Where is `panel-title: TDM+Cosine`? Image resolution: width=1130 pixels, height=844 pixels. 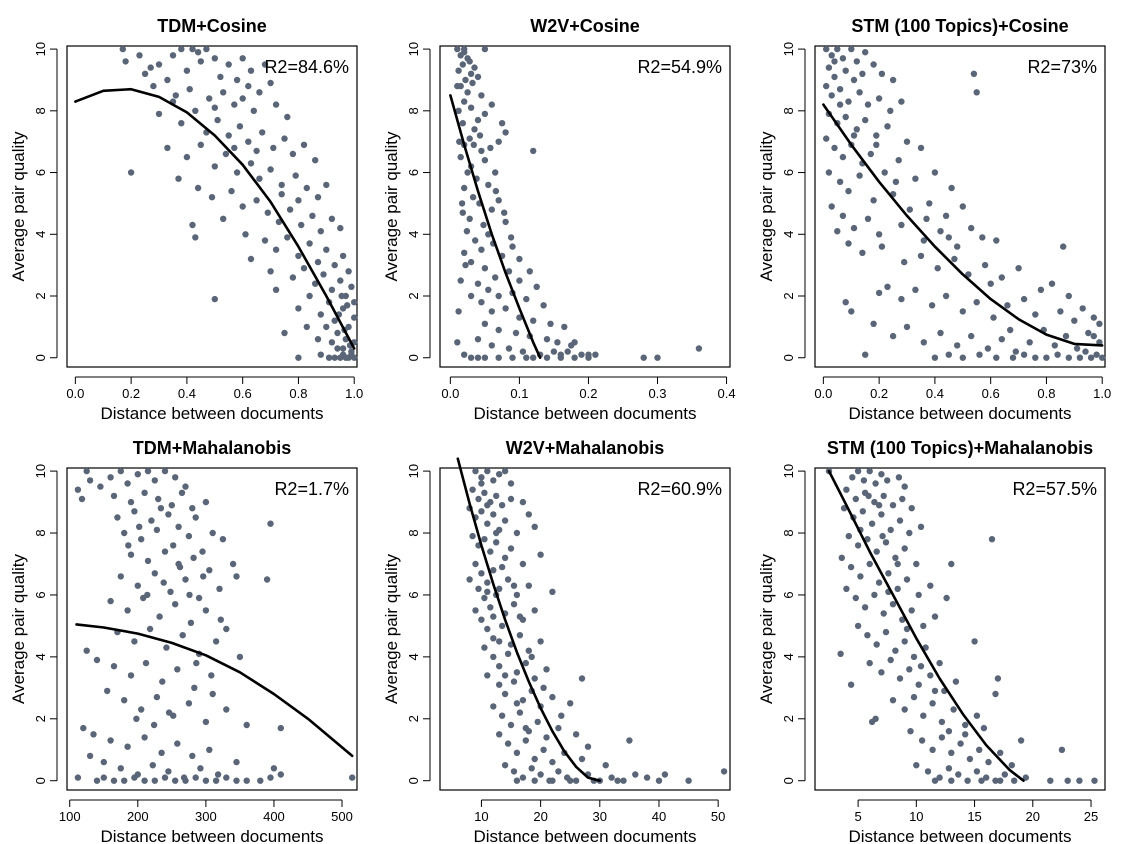
panel-title: TDM+Cosine is located at coordinates (212, 26).